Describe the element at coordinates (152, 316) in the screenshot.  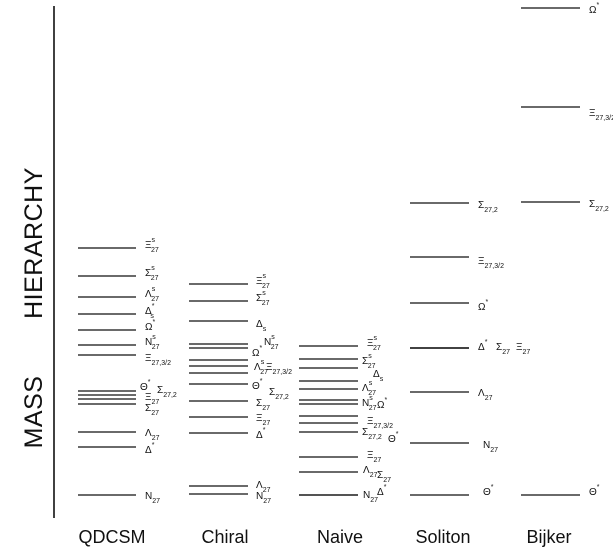
I see `level-subscript: s` at that location.